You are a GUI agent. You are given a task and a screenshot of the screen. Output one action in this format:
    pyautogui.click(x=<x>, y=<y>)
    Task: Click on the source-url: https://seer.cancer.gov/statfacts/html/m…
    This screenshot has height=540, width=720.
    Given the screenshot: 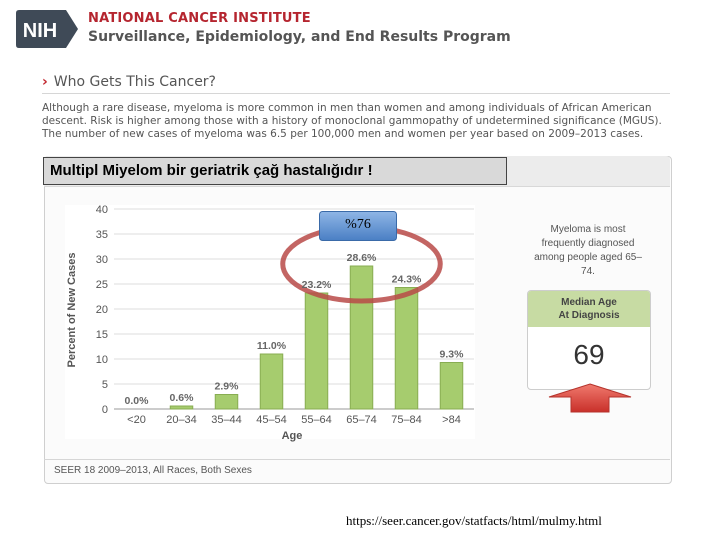 What is the action you would take?
    pyautogui.click(x=474, y=520)
    